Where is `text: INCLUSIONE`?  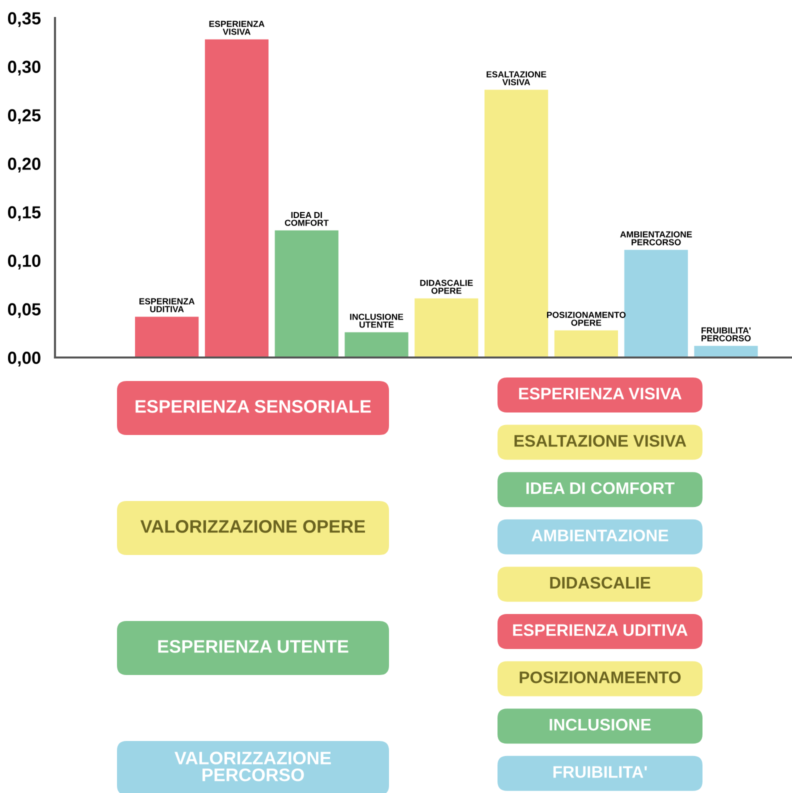 text: INCLUSIONE is located at coordinates (600, 724).